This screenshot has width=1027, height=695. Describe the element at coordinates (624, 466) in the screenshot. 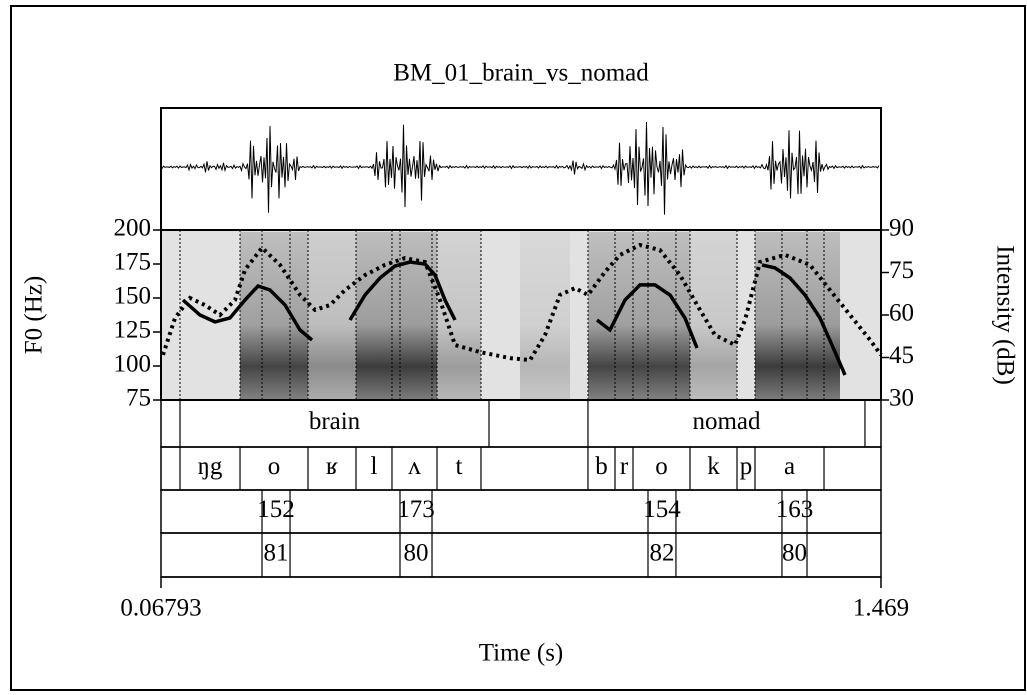

I see `tier-label: r` at that location.